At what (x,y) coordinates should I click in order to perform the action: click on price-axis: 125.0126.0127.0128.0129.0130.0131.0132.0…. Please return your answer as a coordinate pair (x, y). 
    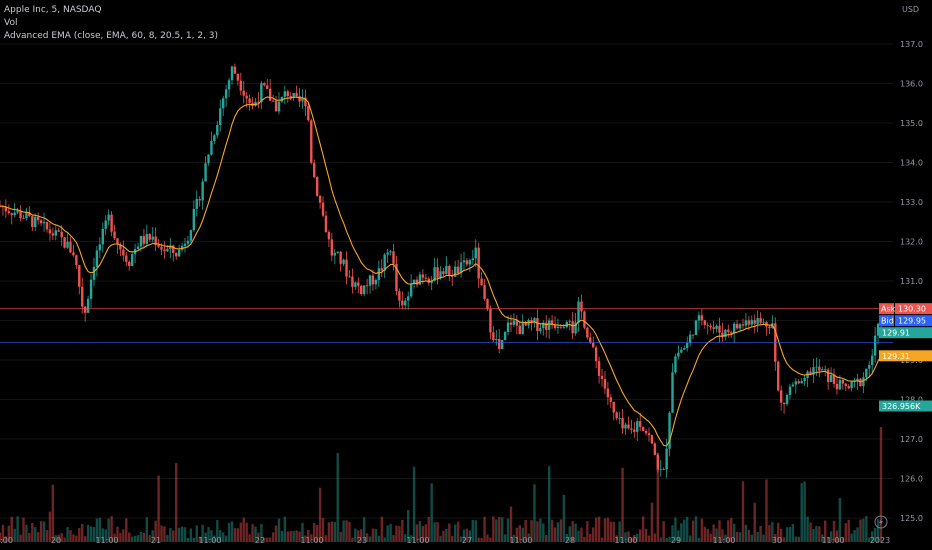
    Looking at the image, I should click on (911, 281).